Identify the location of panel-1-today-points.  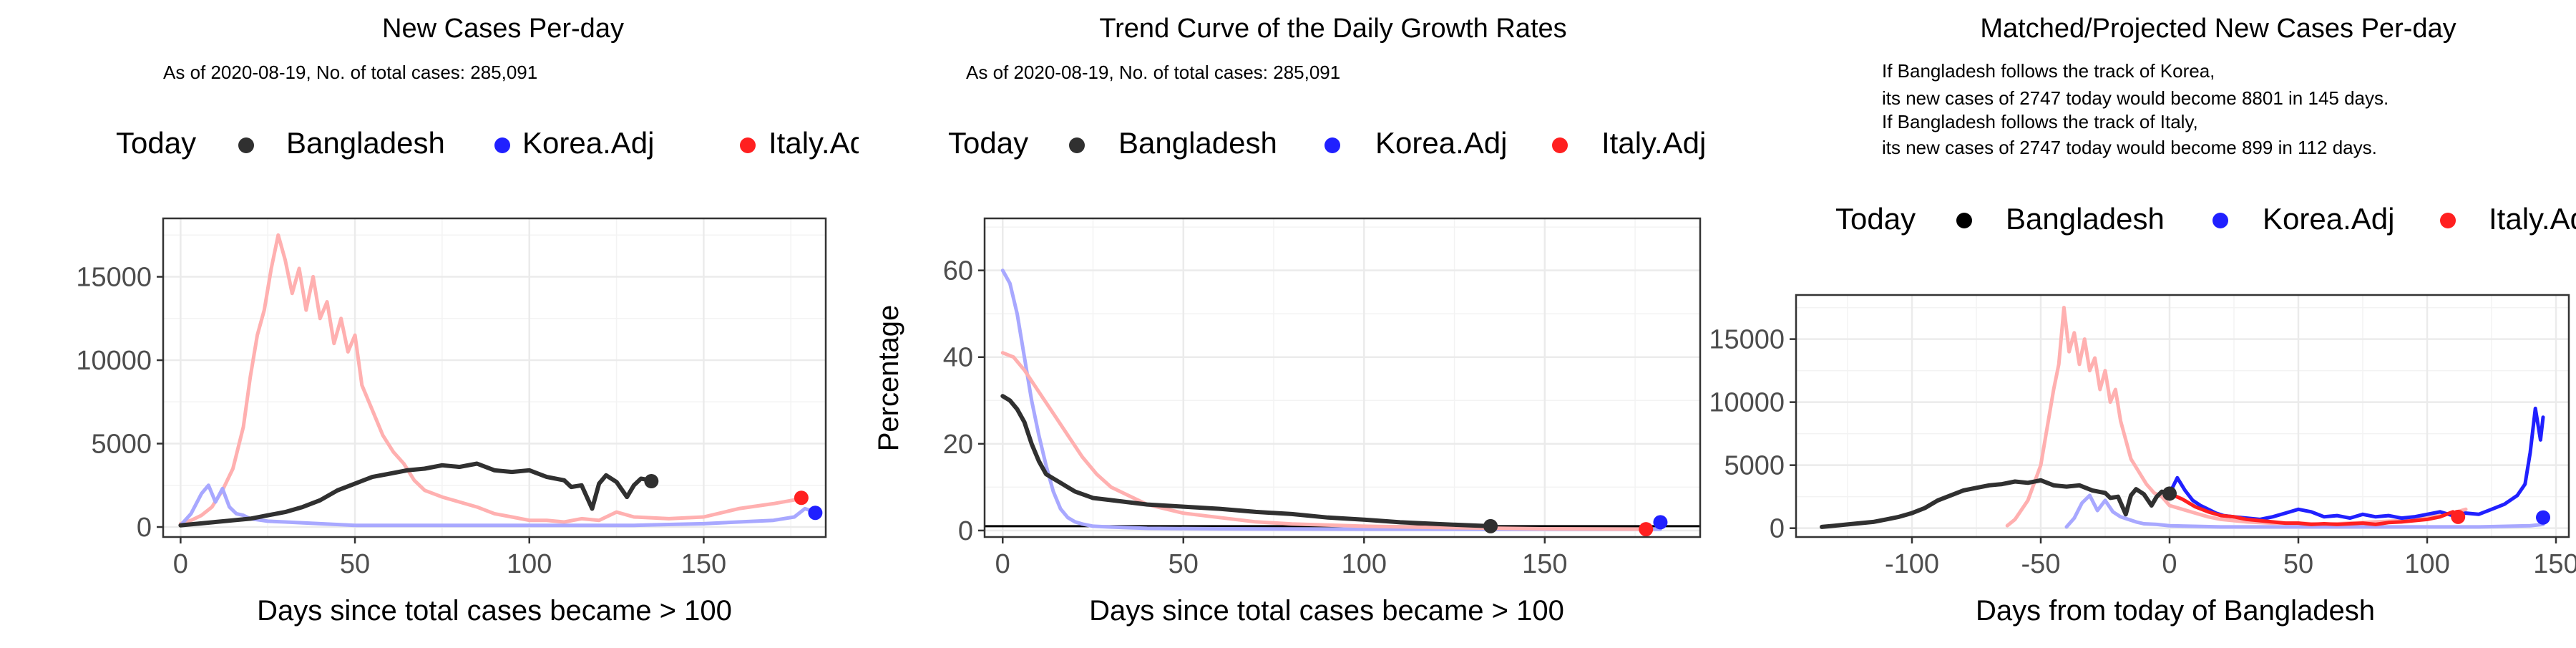
(733, 498).